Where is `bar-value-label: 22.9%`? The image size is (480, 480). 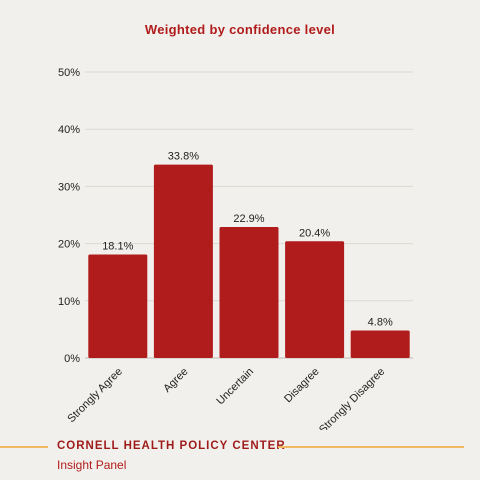
bar-value-label: 22.9% is located at coordinates (248, 219).